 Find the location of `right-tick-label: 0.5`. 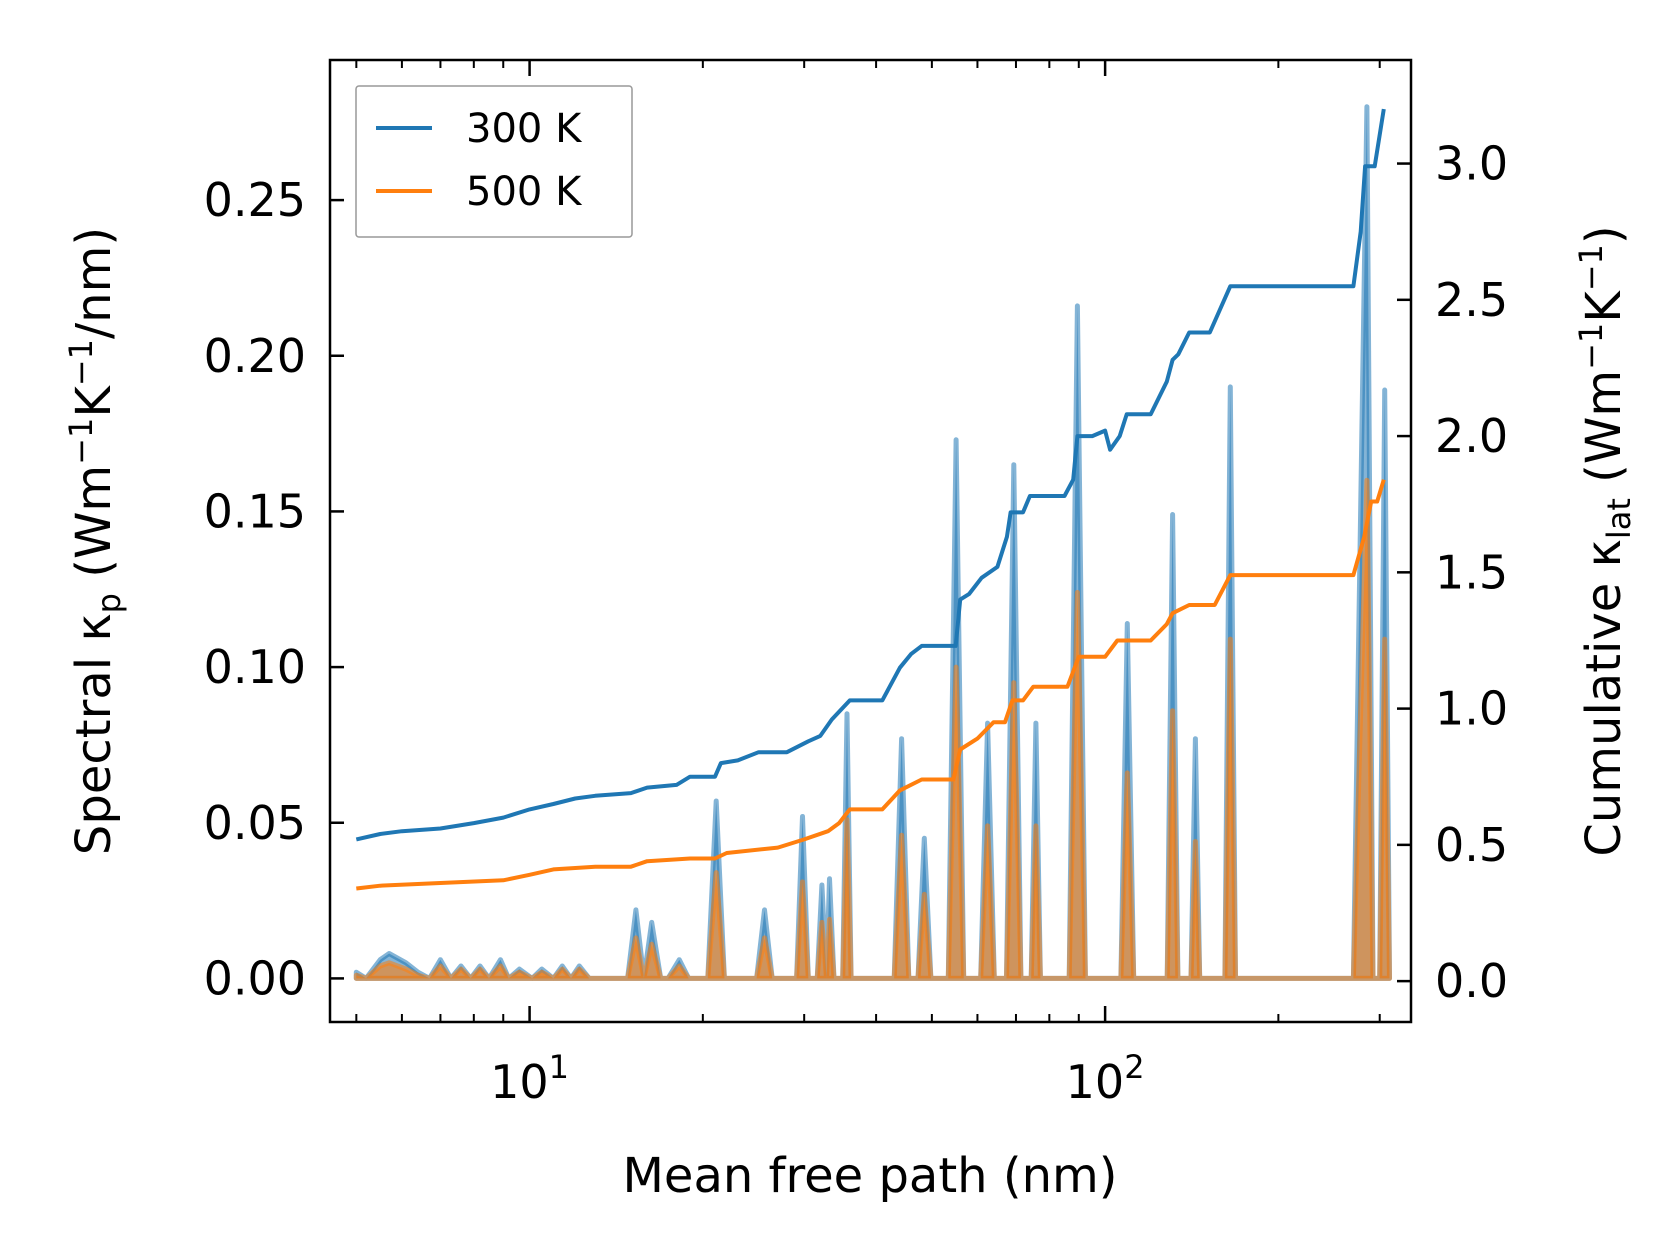

right-tick-label: 0.5 is located at coordinates (1471, 845).